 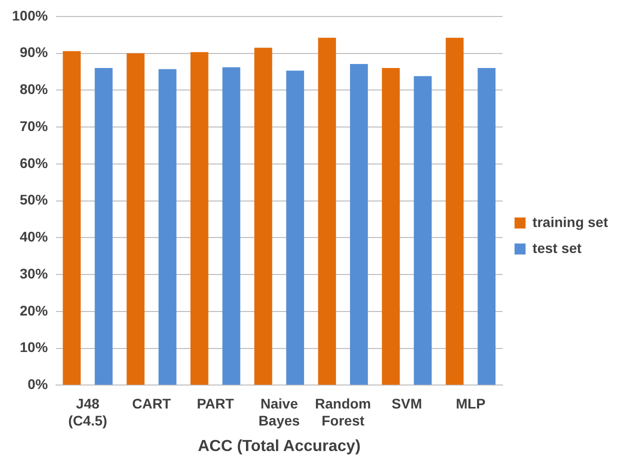 What do you see at coordinates (342, 411) in the screenshot?
I see `x-tick-label: Random Forest` at bounding box center [342, 411].